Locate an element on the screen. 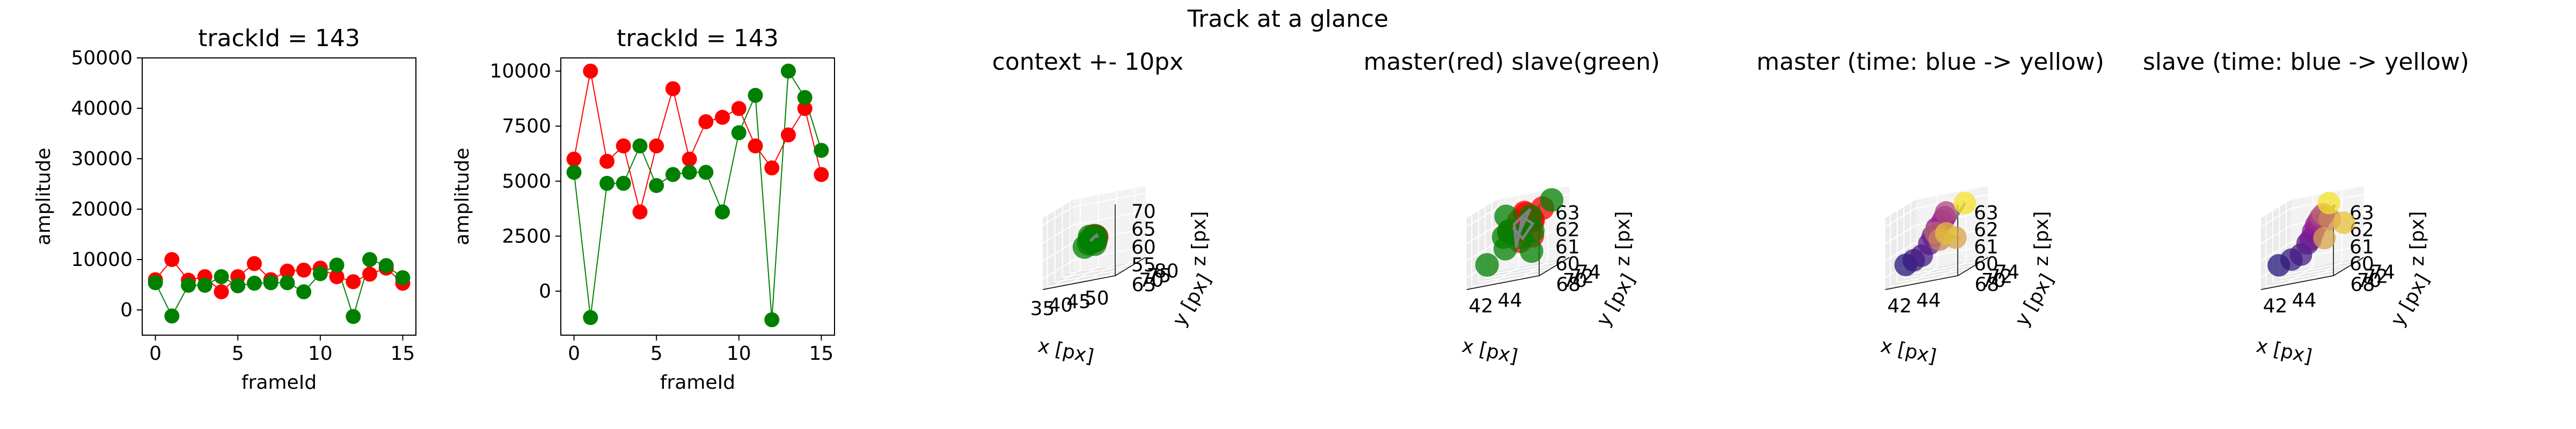  y-tick-label: 10000 is located at coordinates (102, 260).